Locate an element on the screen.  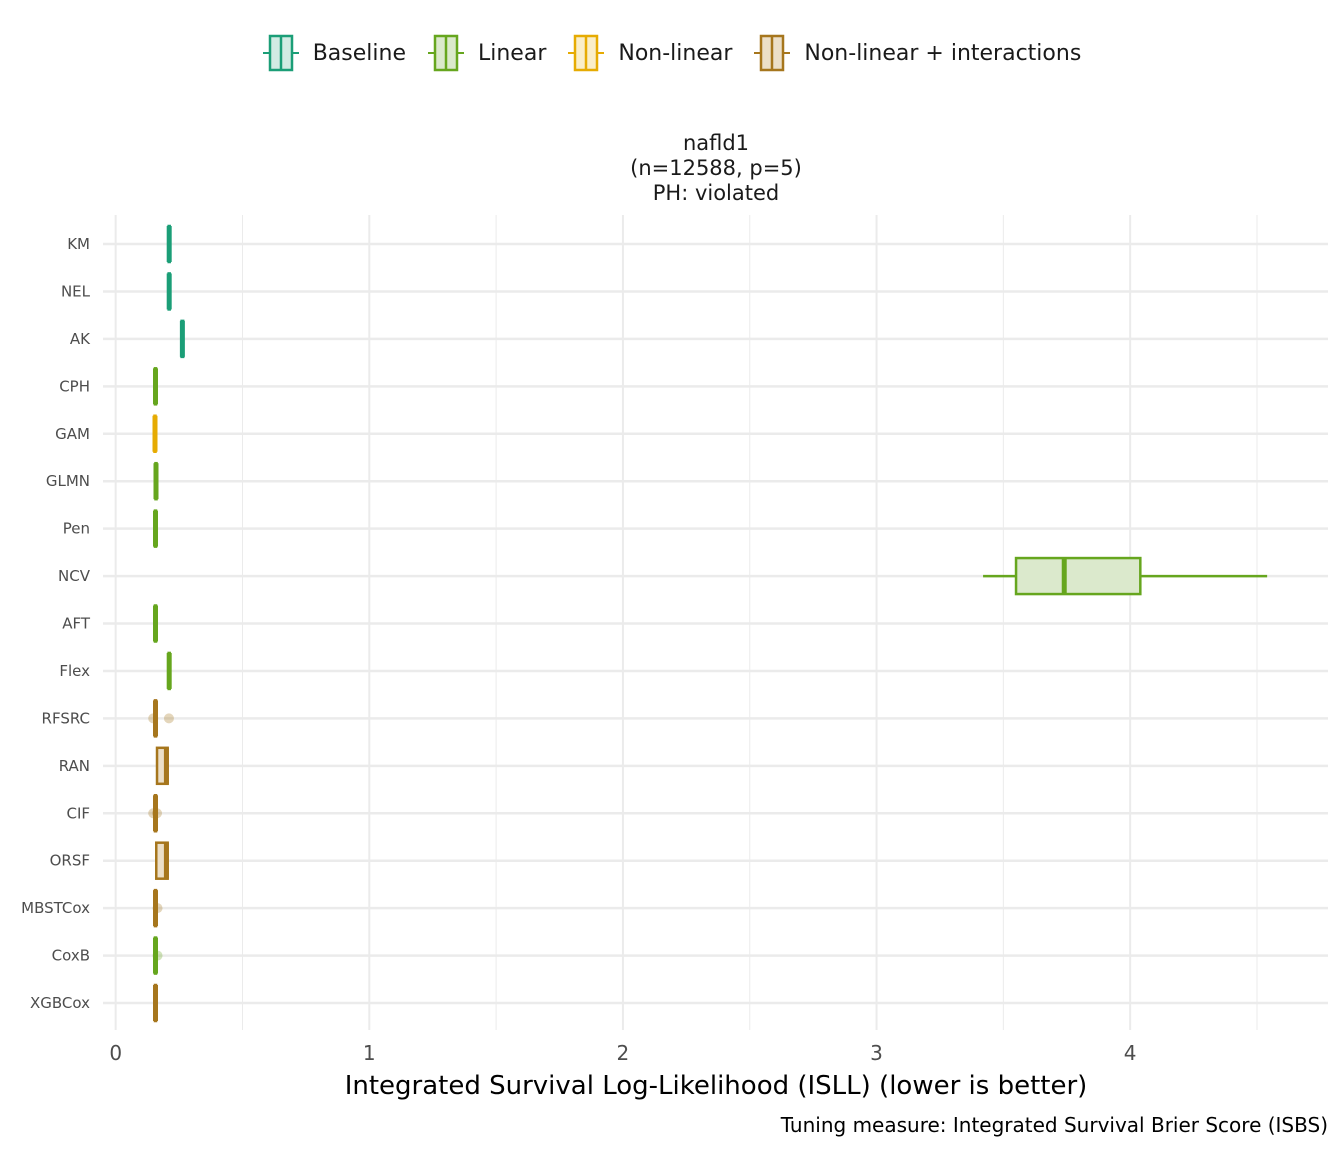
y-tick-label-aft: AFT is located at coordinates (76, 624).